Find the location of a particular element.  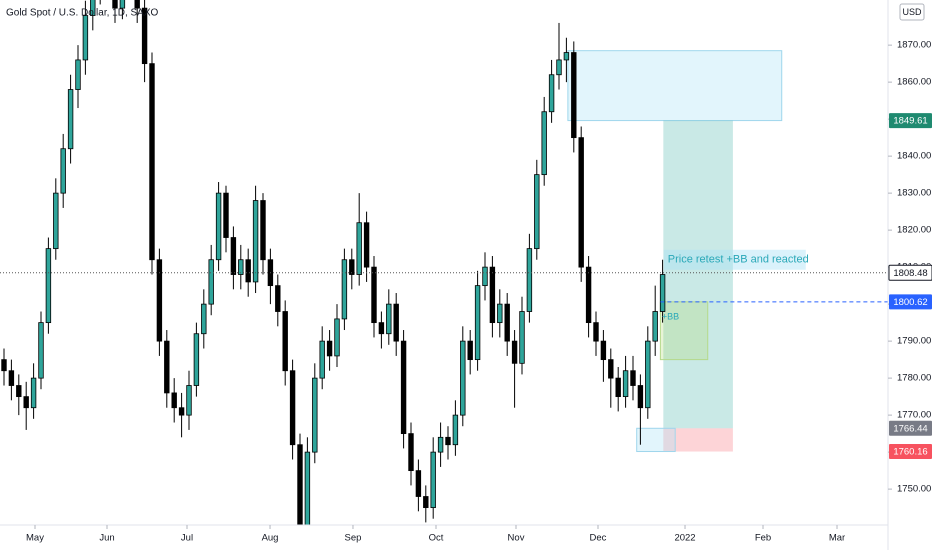

price-label: 1760.16 is located at coordinates (910, 452).